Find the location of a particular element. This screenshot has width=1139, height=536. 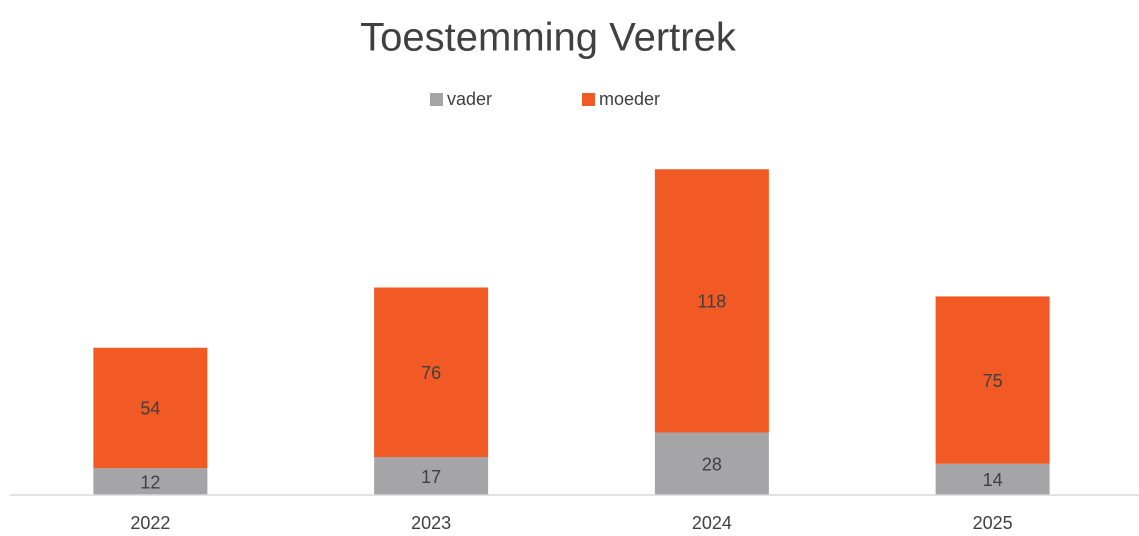

x-tick-label: 2024 is located at coordinates (712, 523).